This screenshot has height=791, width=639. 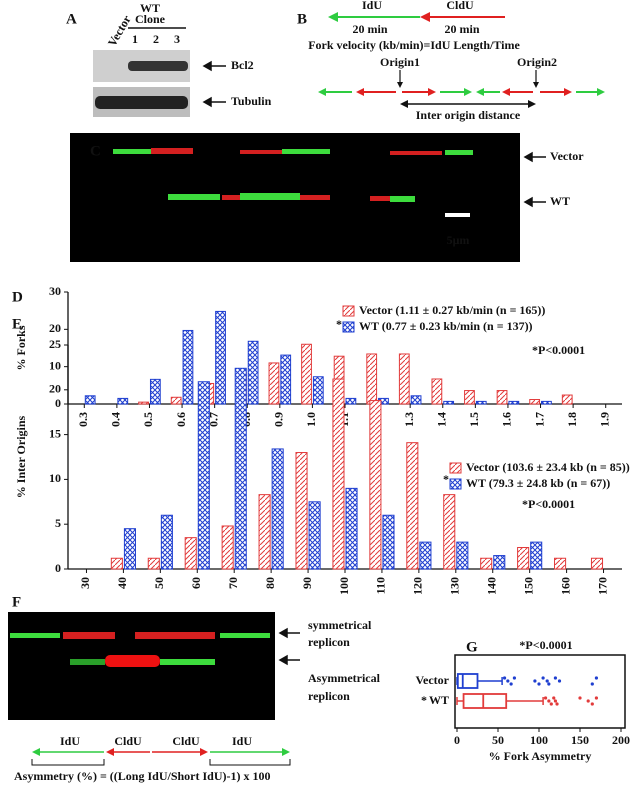 What do you see at coordinates (233, 583) in the screenshot?
I see `x-tick-label: 70` at bounding box center [233, 583].